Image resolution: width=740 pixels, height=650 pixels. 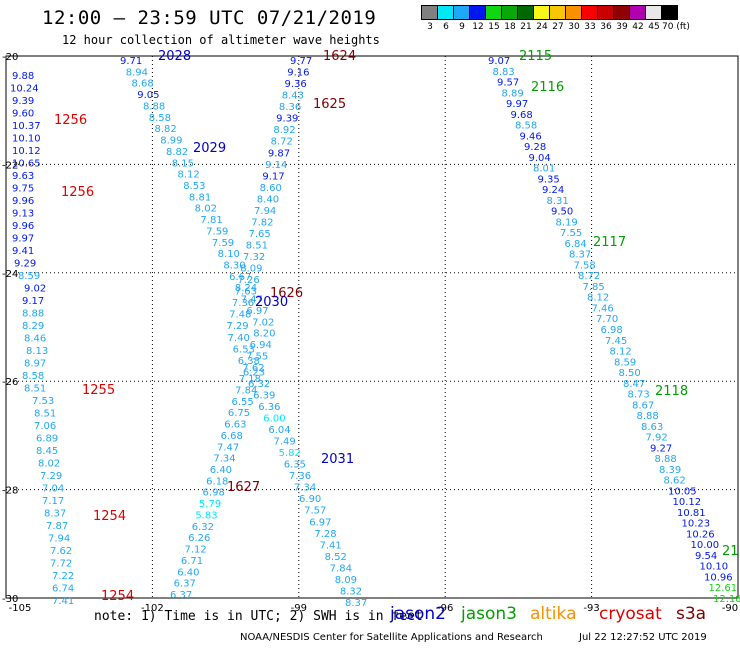 I want to click on wave-height-value: 8.63, so click(x=652, y=427).